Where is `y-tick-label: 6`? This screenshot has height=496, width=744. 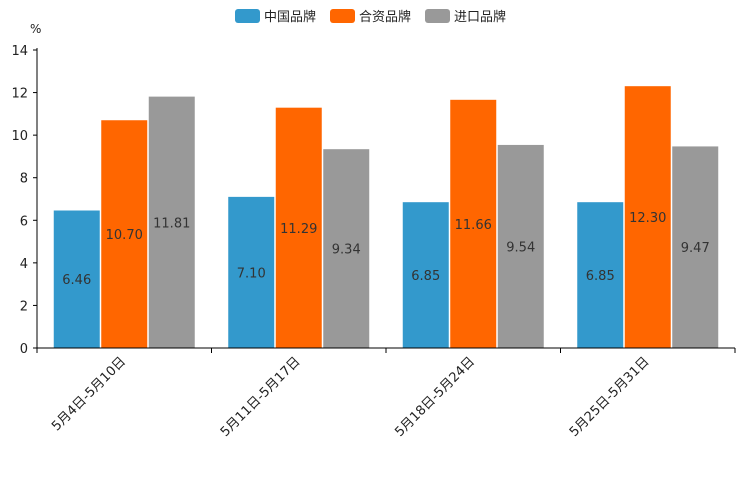 y-tick-label: 6 is located at coordinates (24, 221).